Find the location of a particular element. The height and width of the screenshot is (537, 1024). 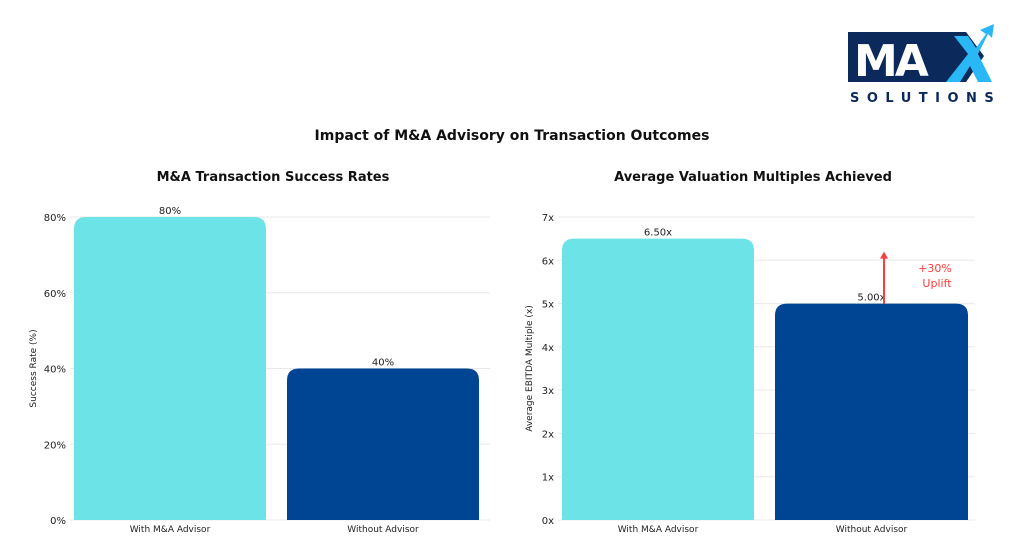

y-tick-label: 80% is located at coordinates (55, 218).